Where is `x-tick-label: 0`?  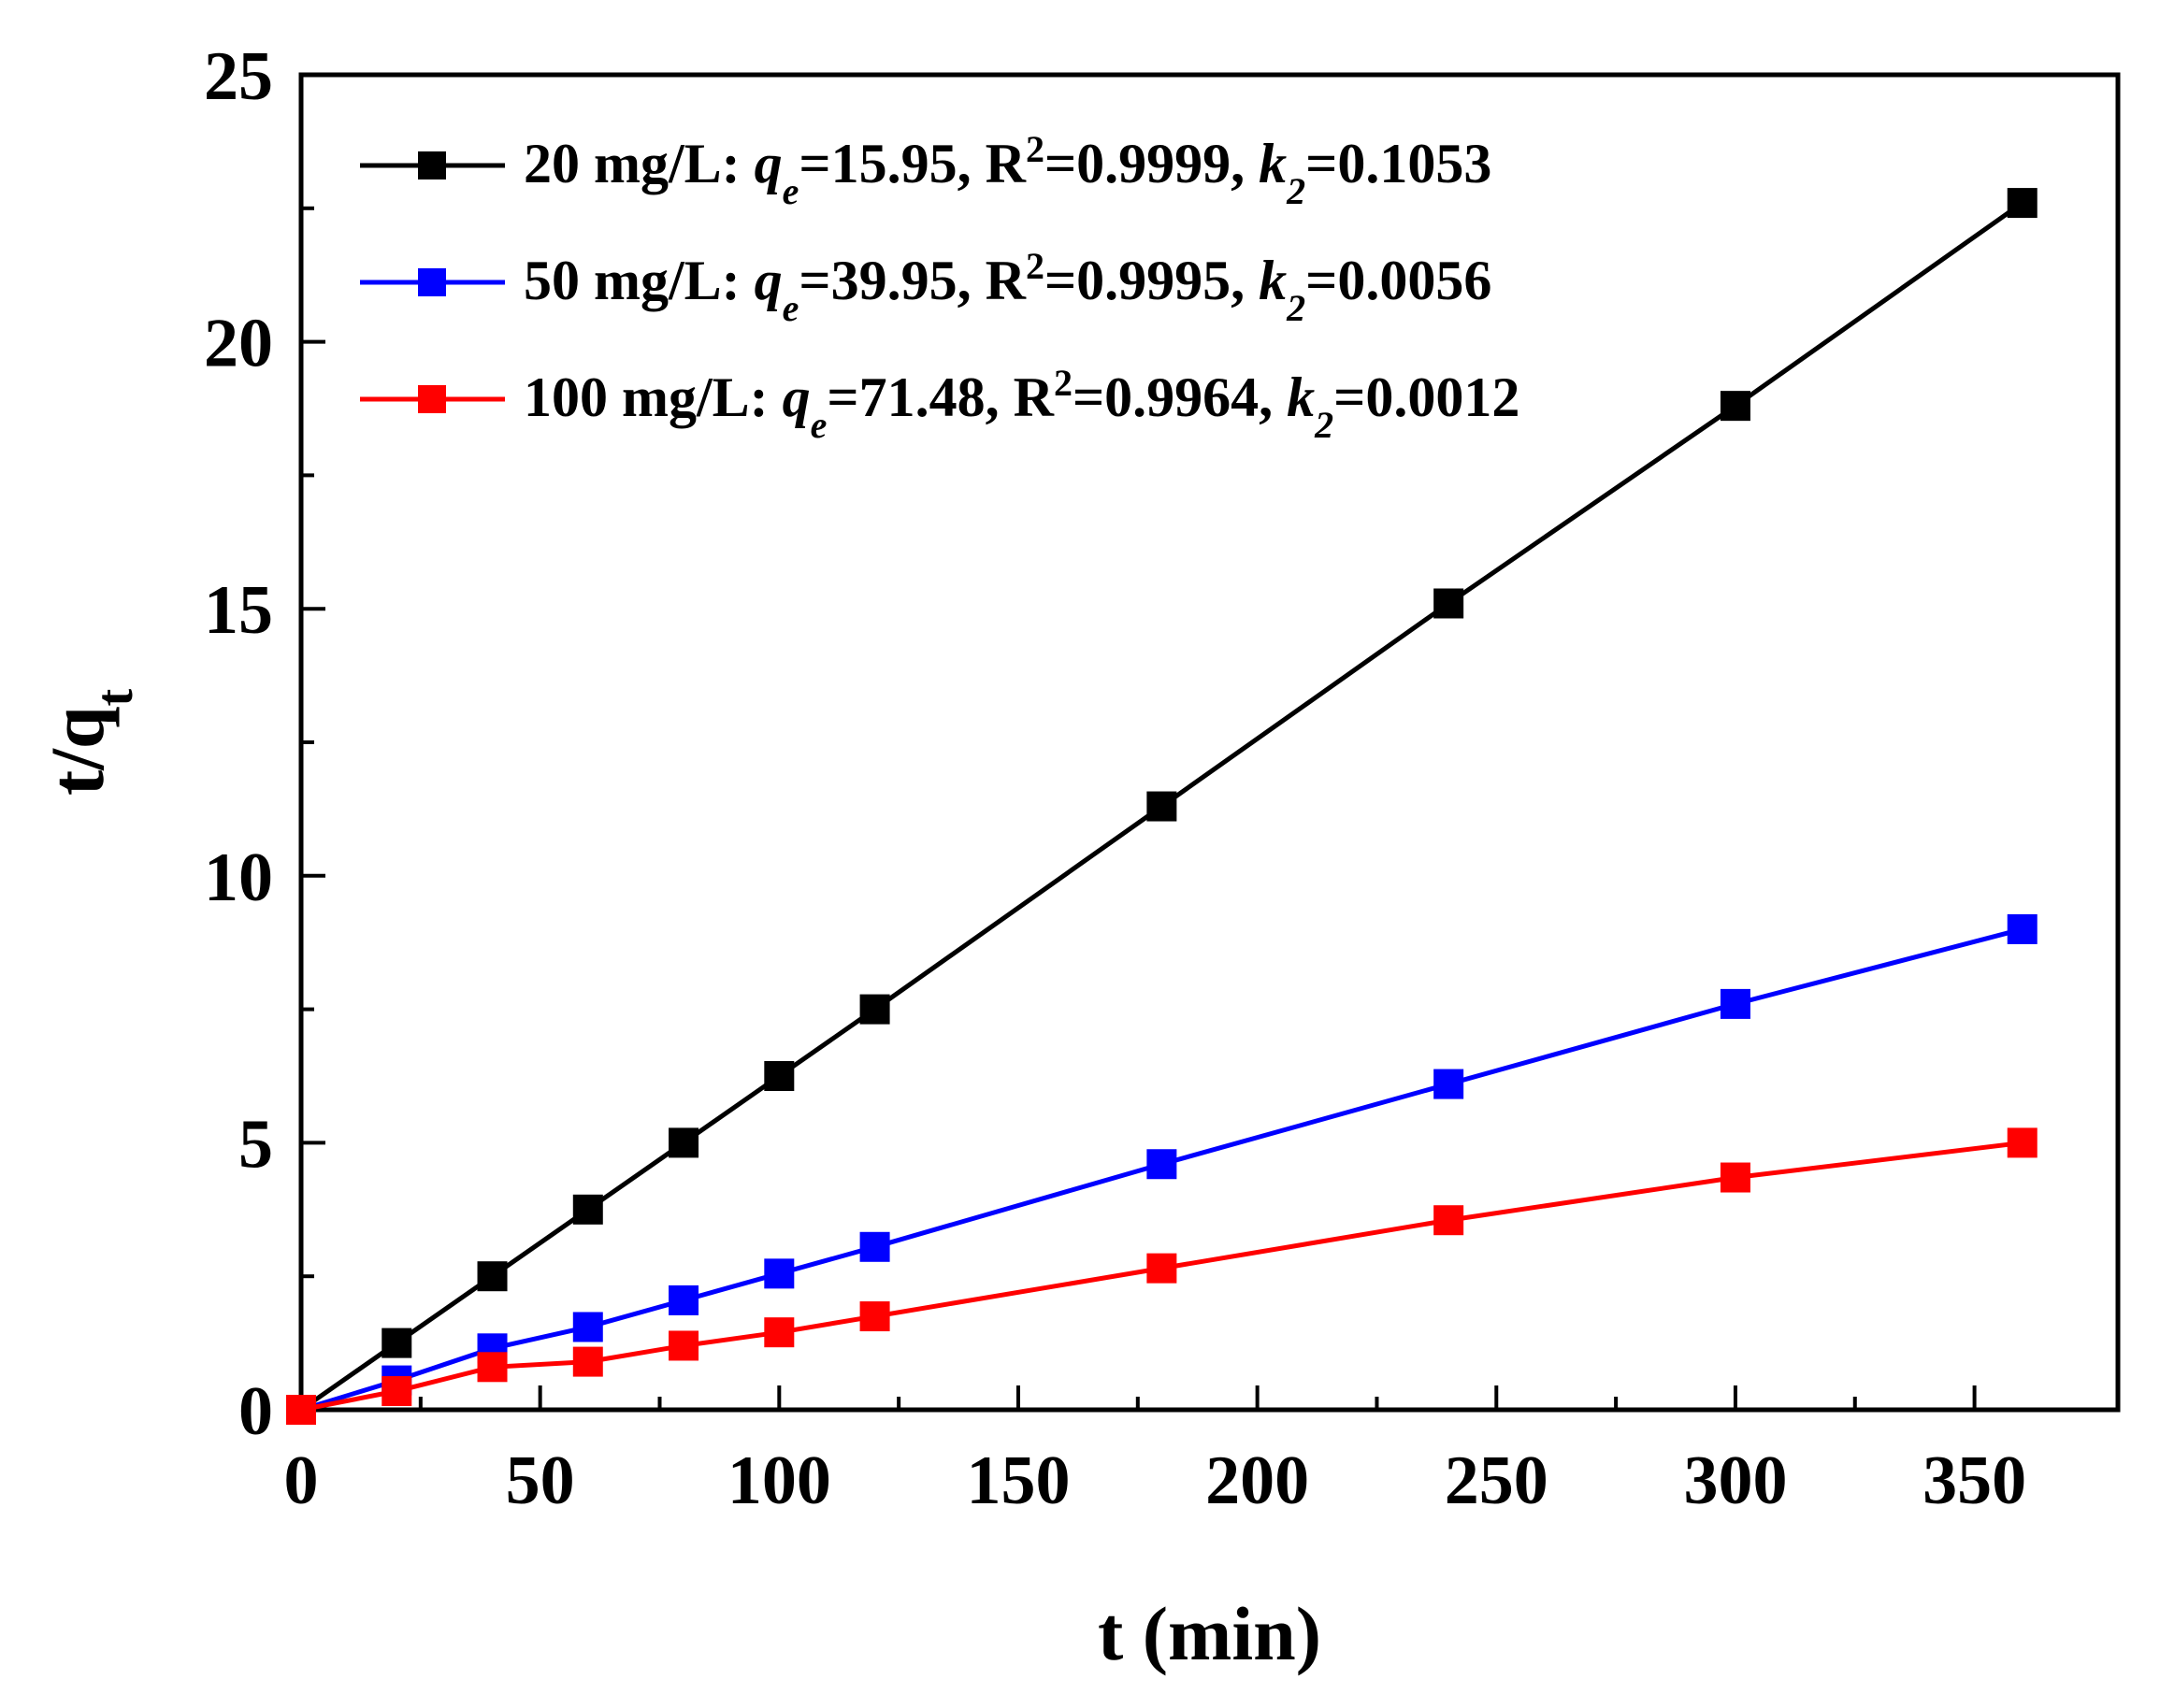 x-tick-label: 0 is located at coordinates (301, 1480).